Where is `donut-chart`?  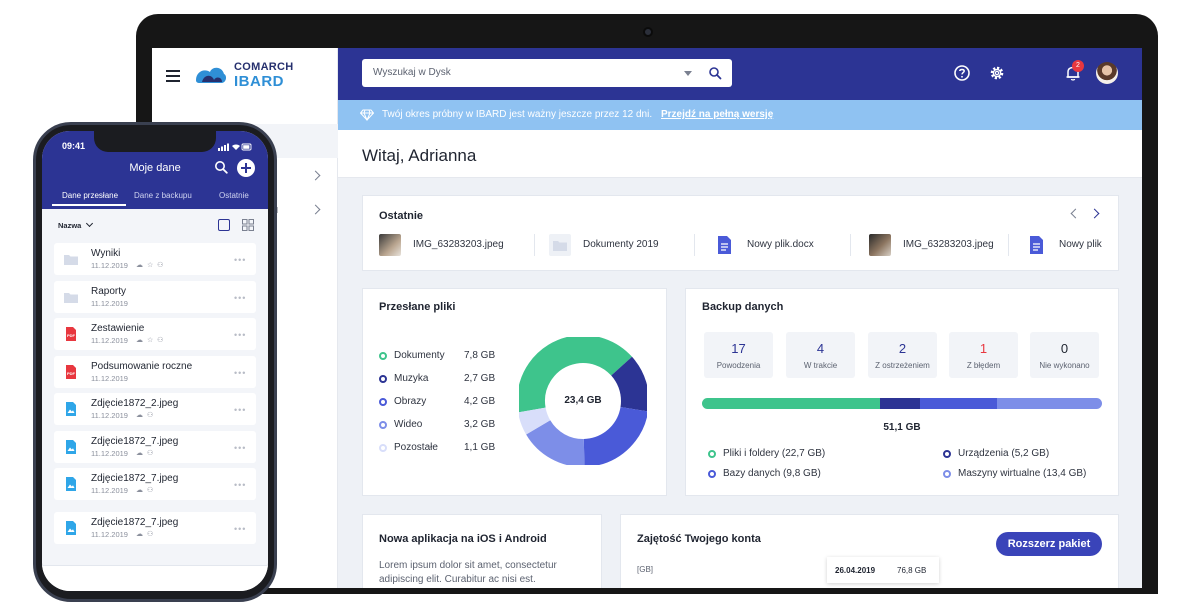 donut-chart is located at coordinates (583, 401).